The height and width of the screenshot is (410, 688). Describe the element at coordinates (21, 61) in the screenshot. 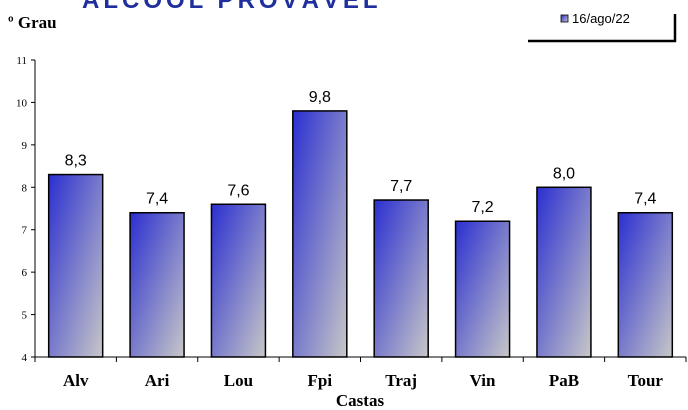

I see `y-tick-label: 11` at that location.